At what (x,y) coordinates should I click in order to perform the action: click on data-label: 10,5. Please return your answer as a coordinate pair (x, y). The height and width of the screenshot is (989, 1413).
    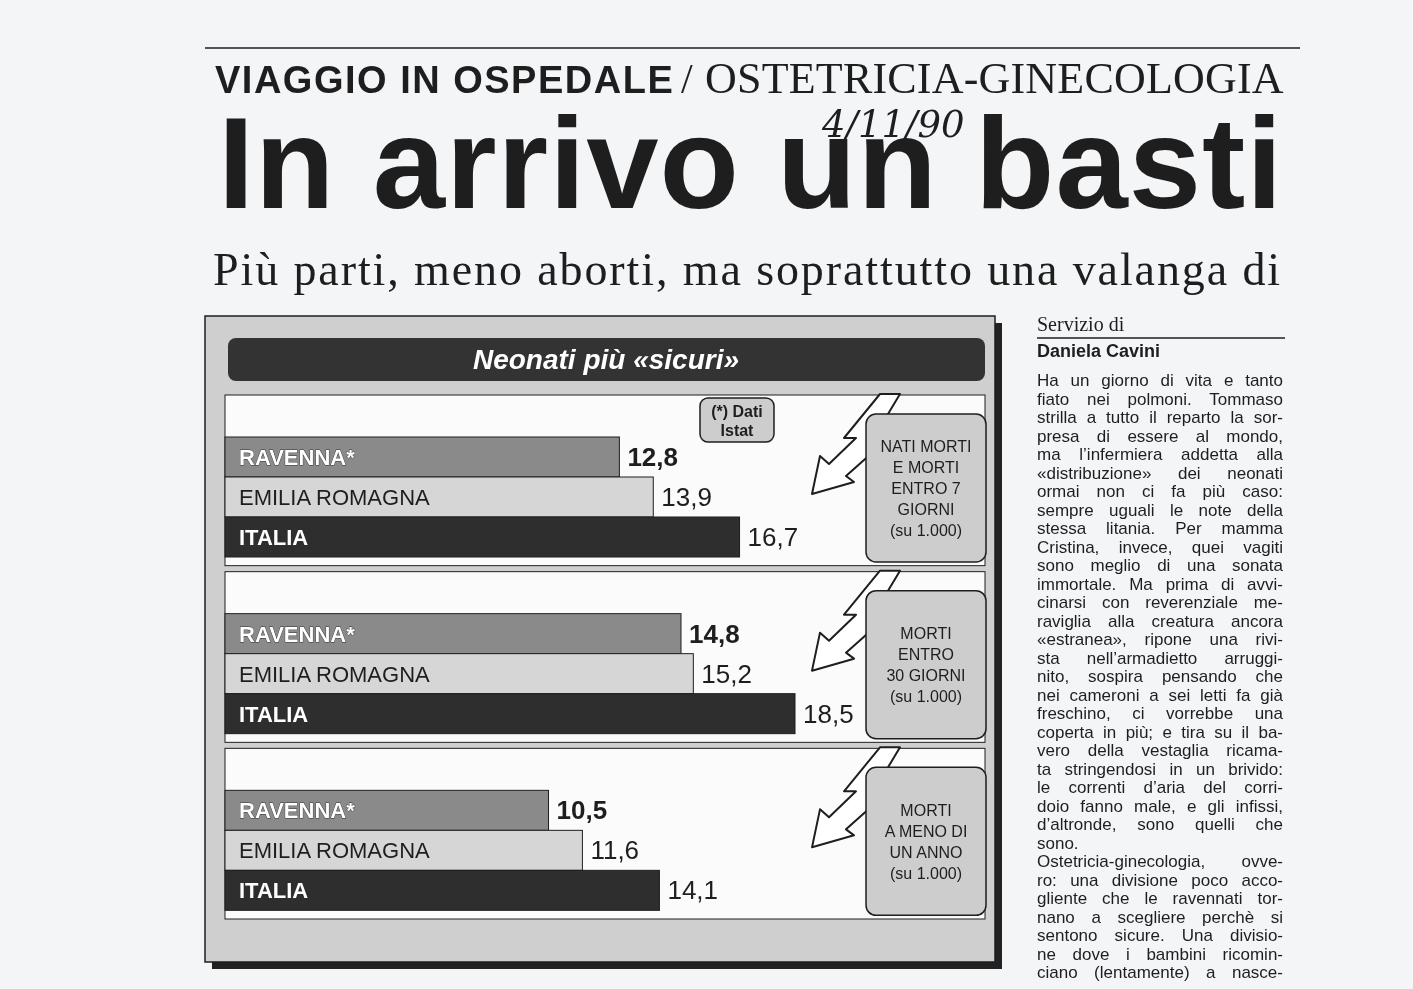
    Looking at the image, I should click on (582, 810).